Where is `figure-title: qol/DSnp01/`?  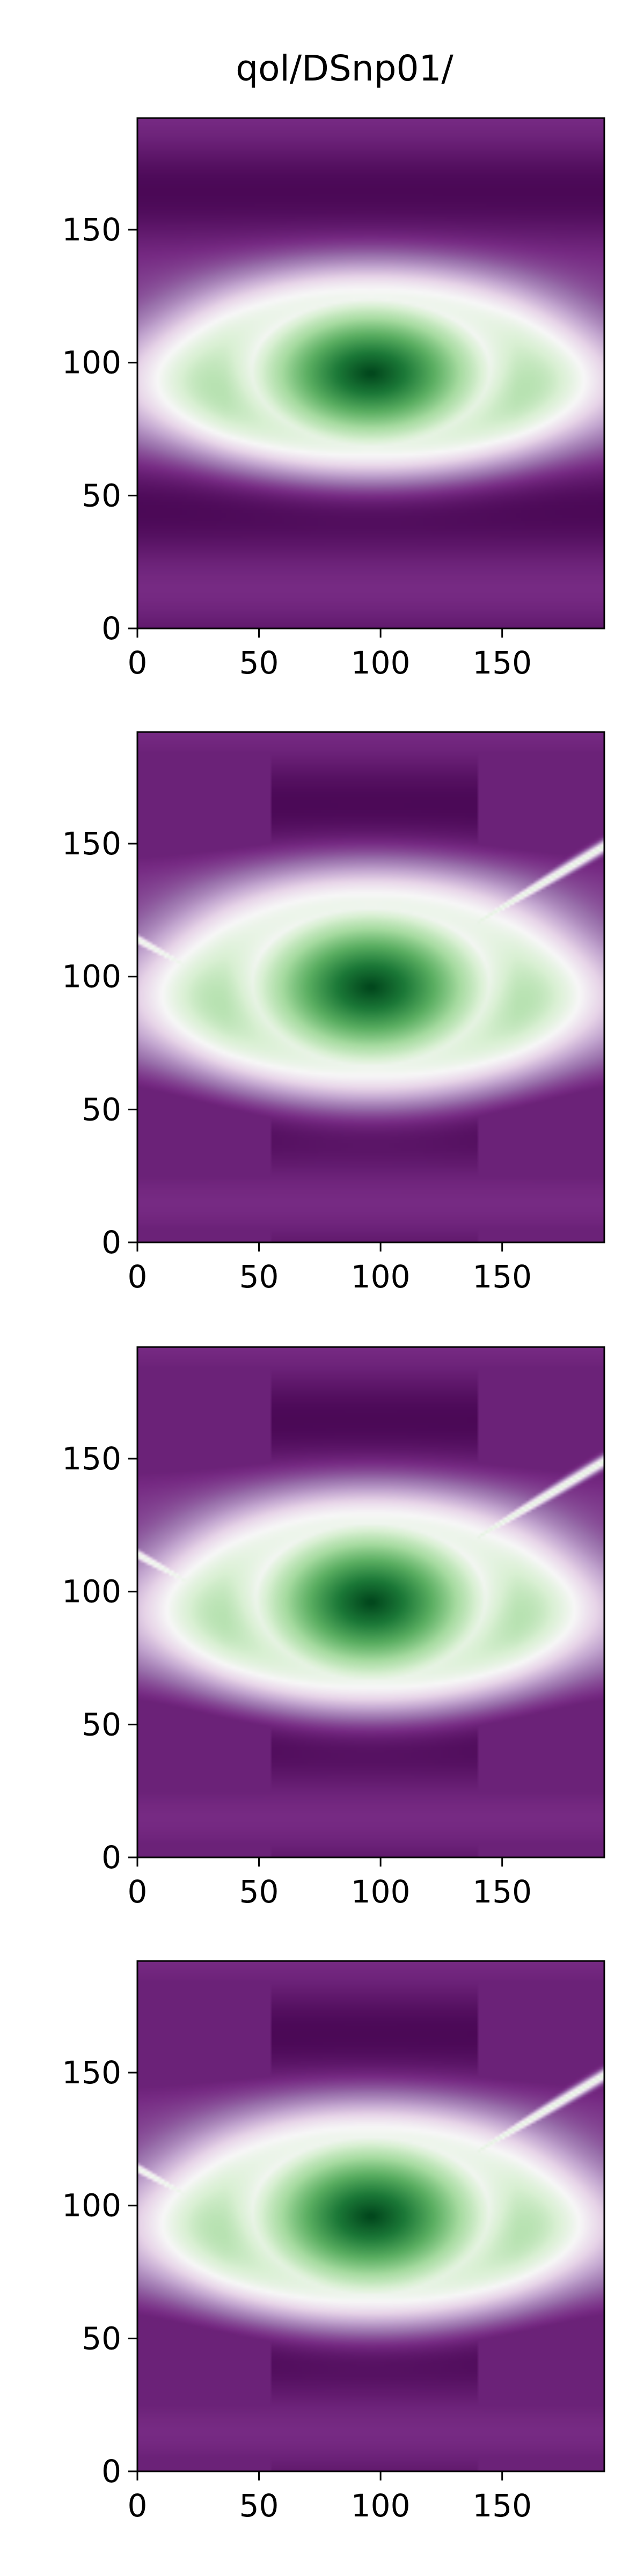 figure-title: qol/DSnp01/ is located at coordinates (344, 68).